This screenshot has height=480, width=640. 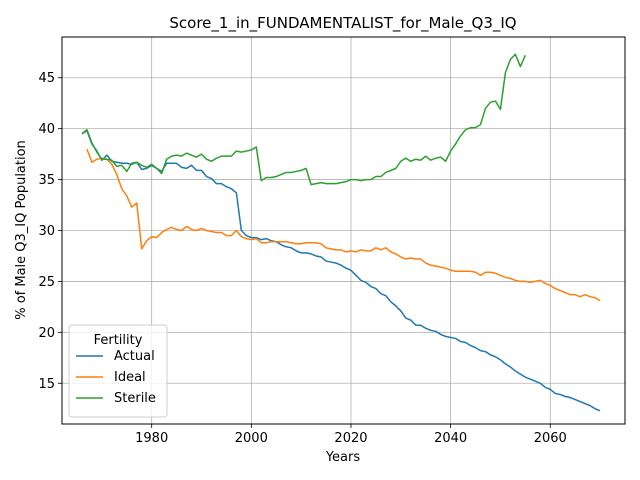 What do you see at coordinates (46, 282) in the screenshot?
I see `y-tick-label: 25` at bounding box center [46, 282].